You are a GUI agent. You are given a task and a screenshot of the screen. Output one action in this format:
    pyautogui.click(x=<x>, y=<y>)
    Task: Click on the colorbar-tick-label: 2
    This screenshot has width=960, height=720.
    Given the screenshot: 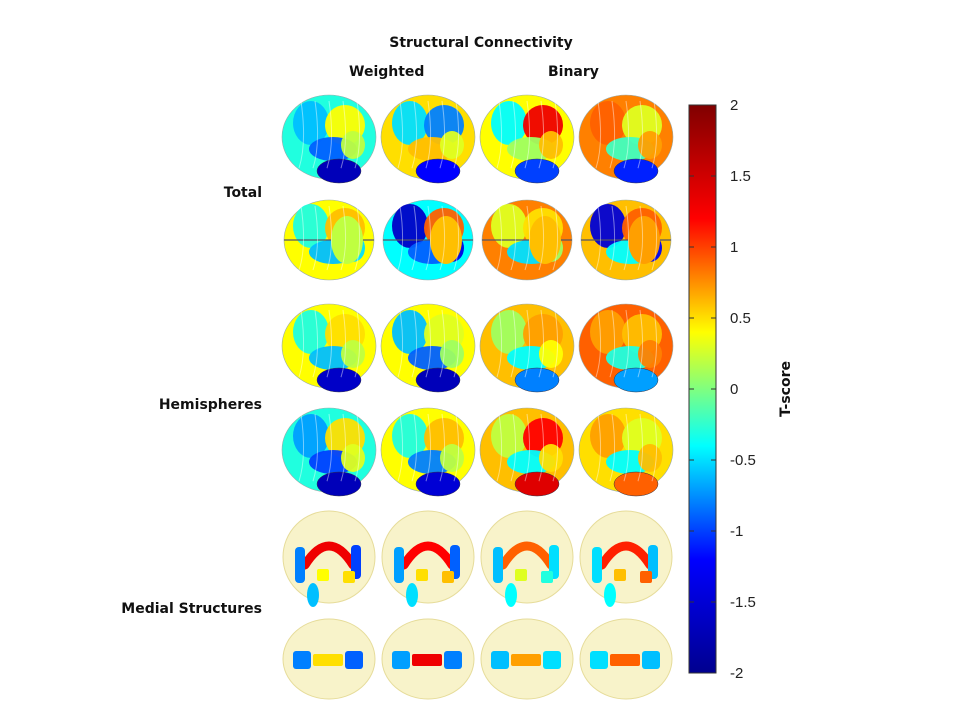 What is the action you would take?
    pyautogui.click(x=734, y=105)
    